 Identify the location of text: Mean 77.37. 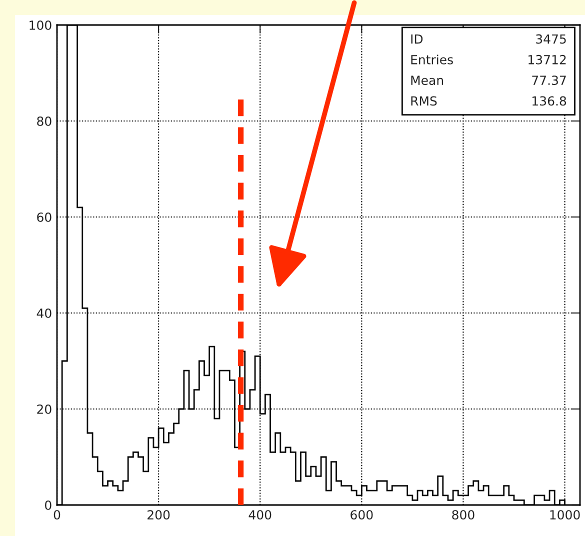
(488, 81).